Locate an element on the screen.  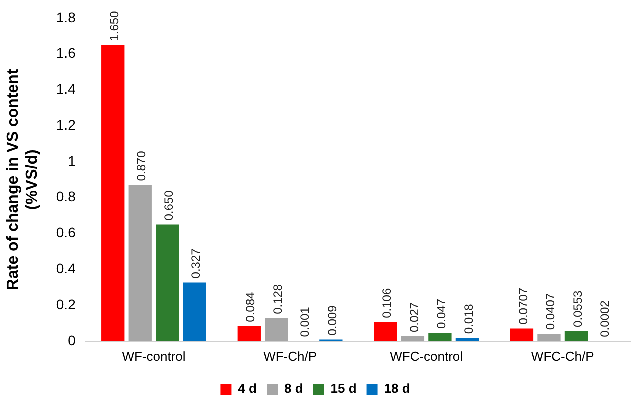
legend-label: 4 d is located at coordinates (248, 388).